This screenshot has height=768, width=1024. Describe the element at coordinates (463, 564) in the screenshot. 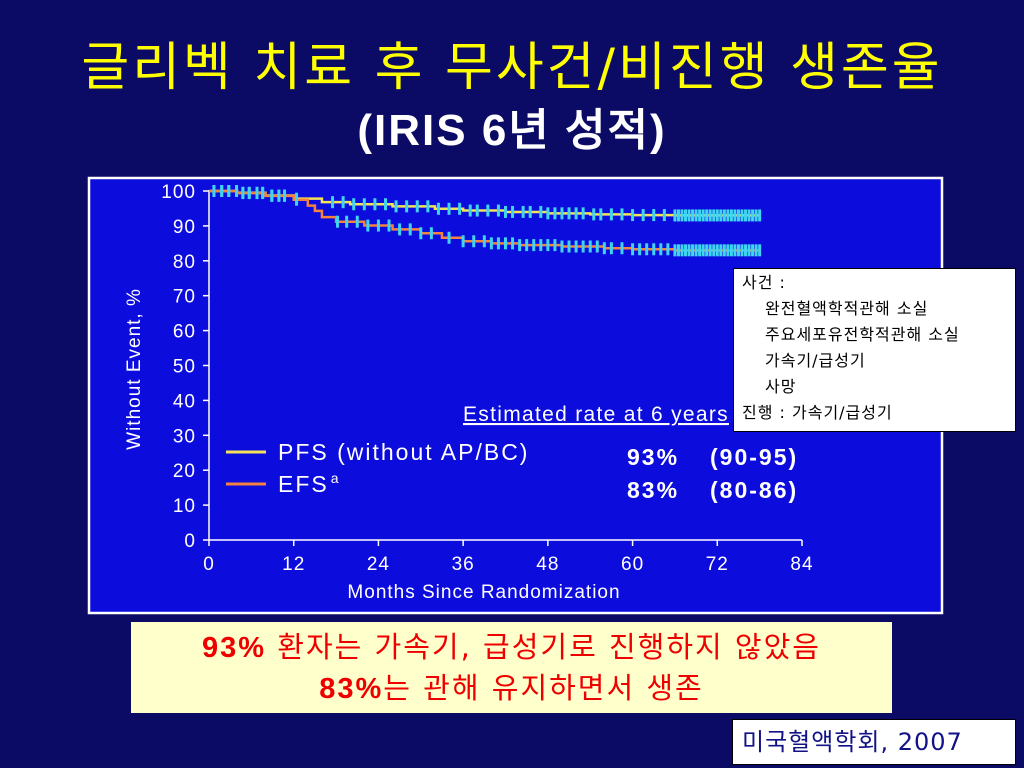

I see `x-tick-label: 36` at that location.